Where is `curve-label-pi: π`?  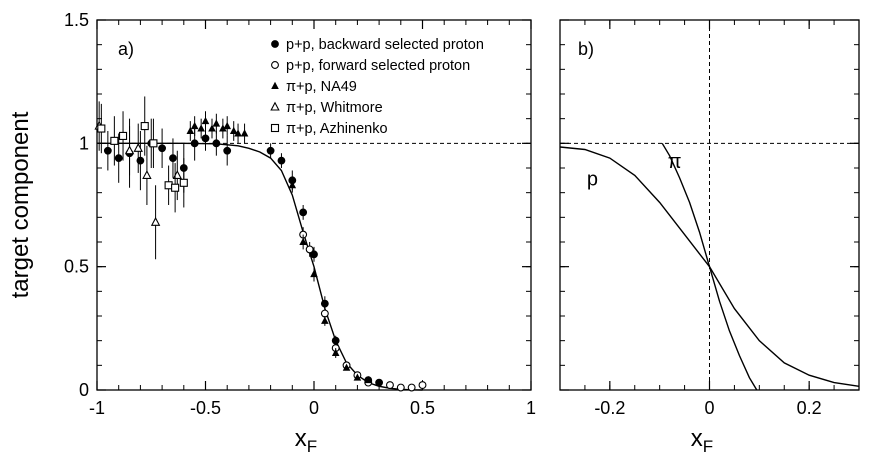
curve-label-pi: π is located at coordinates (675, 162).